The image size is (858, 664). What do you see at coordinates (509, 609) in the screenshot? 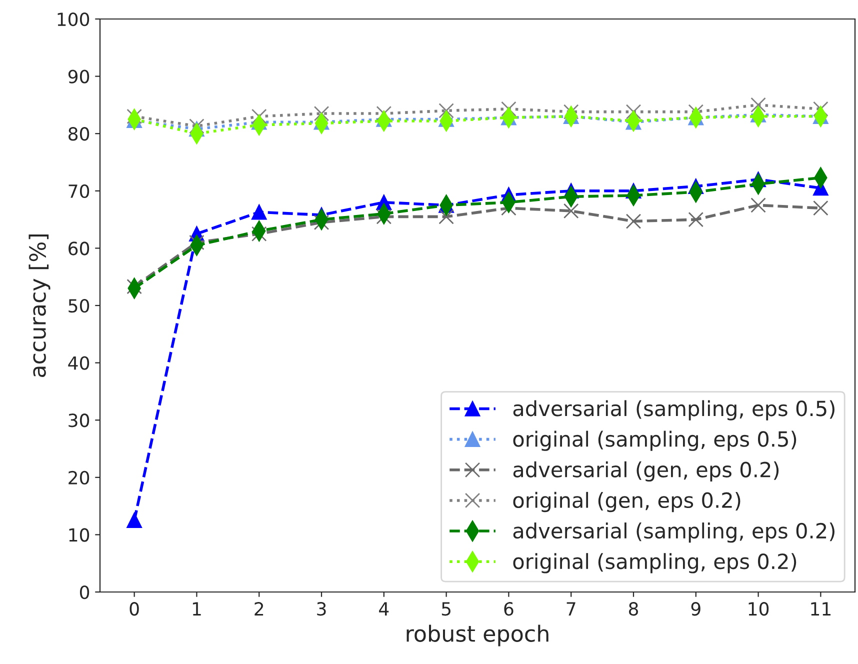
I see `x-tick-label: 6` at bounding box center [509, 609].